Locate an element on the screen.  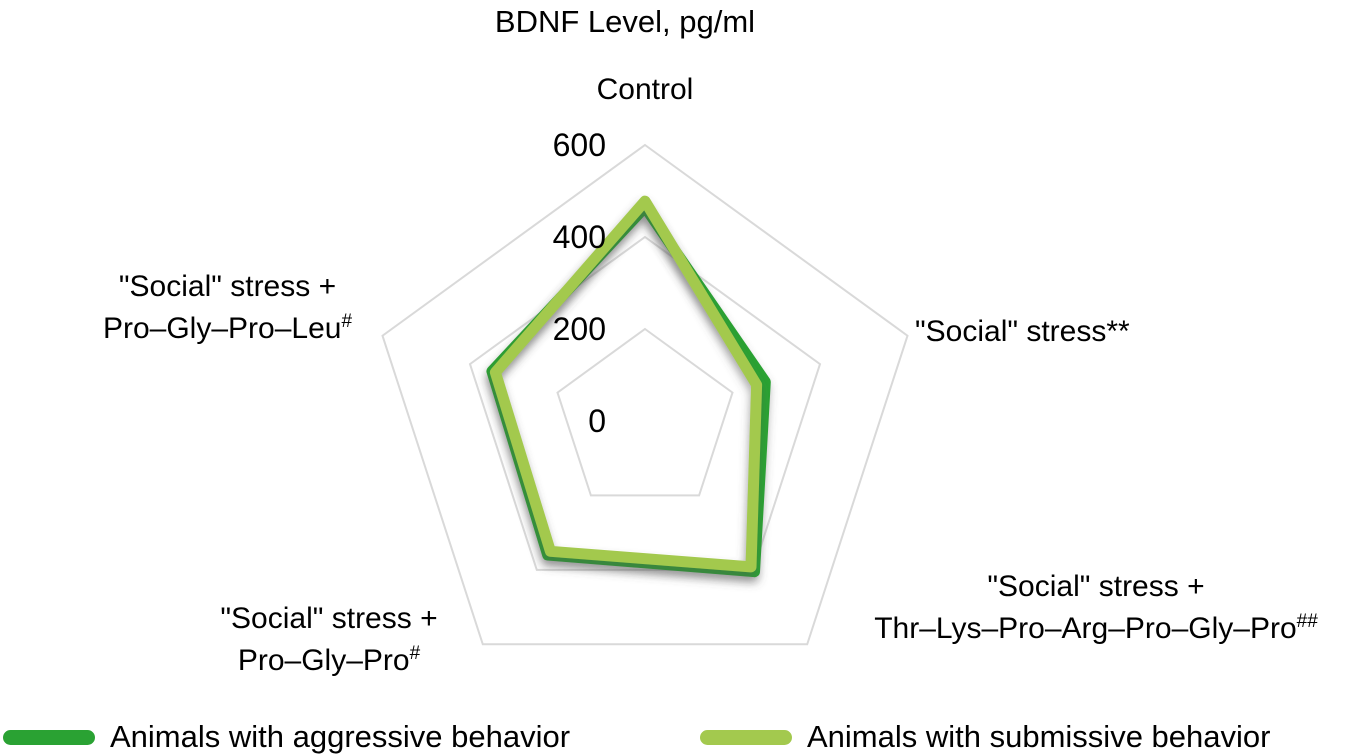
series-polygon-submissive is located at coordinates (626, 384).